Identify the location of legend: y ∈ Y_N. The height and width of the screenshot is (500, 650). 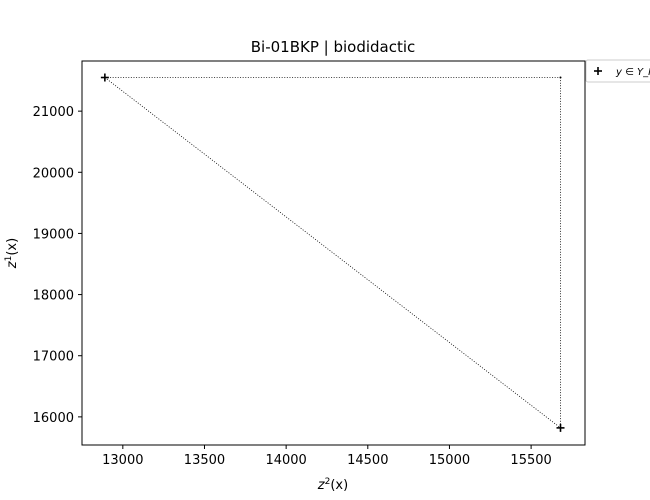
(617, 71).